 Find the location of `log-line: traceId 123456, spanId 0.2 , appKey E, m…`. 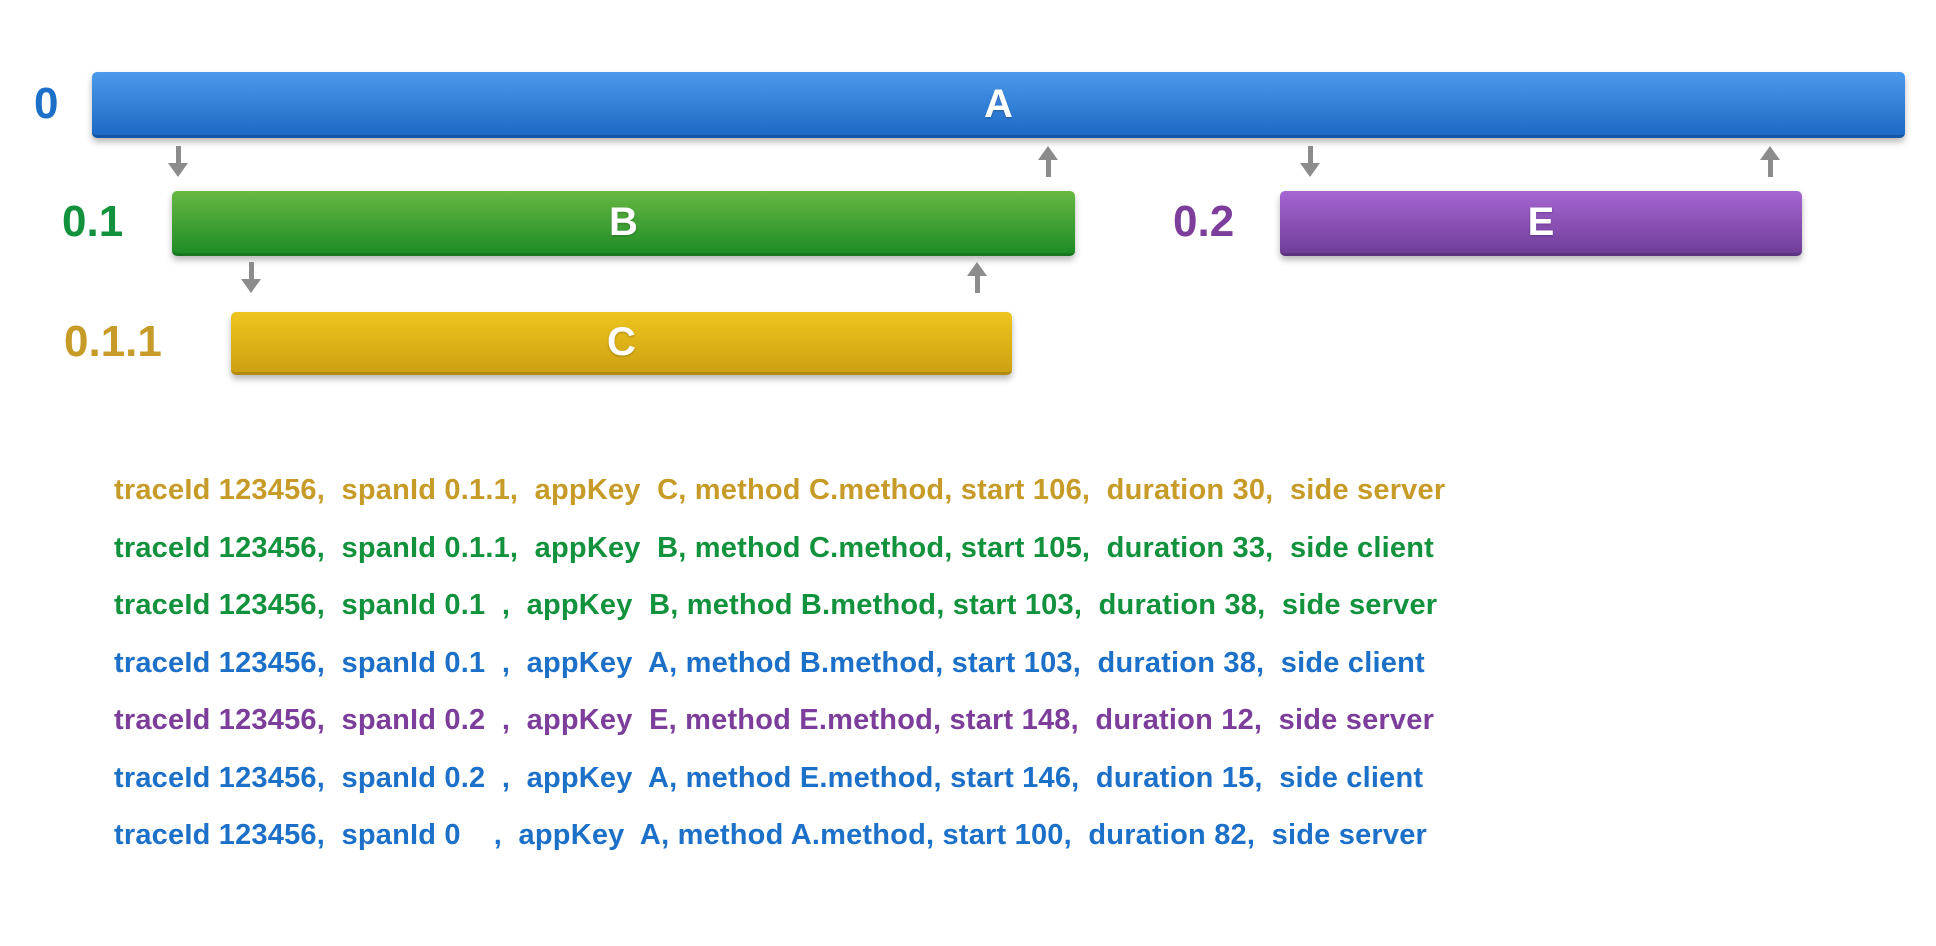

log-line: traceId 123456, spanId 0.2 , appKey E, m… is located at coordinates (774, 720).